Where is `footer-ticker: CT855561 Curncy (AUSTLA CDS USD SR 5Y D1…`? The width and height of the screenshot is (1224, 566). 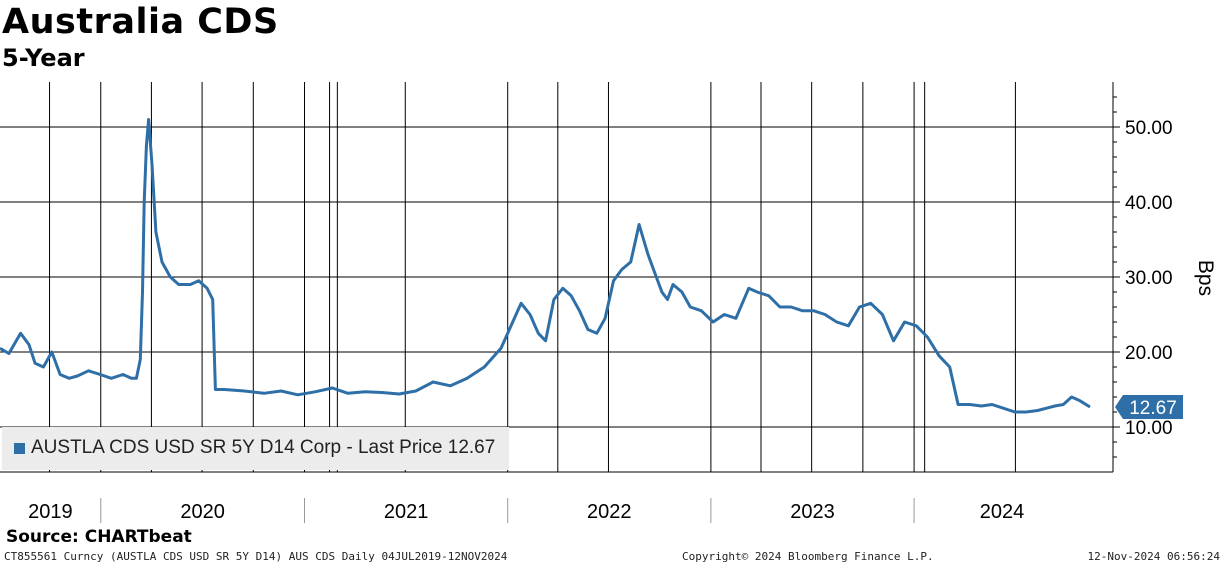 footer-ticker: CT855561 Curncy (AUSTLA CDS USD SR 5Y D1… is located at coordinates (256, 556).